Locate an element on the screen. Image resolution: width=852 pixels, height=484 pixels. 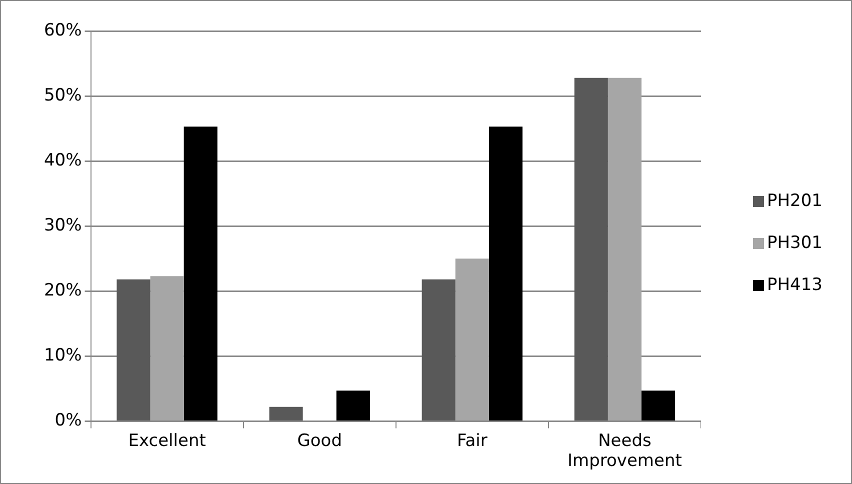
y-tick-label: 0% is located at coordinates (68, 420).